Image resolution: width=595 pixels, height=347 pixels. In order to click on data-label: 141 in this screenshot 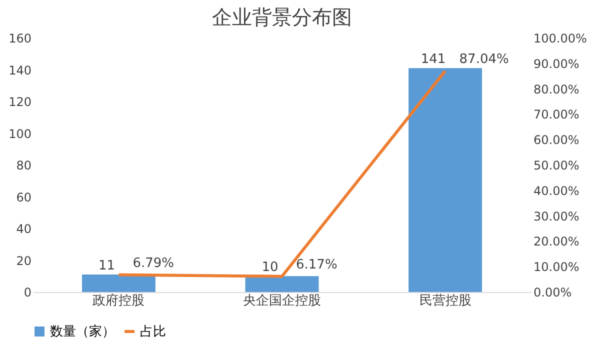, I will do `click(433, 60)`.